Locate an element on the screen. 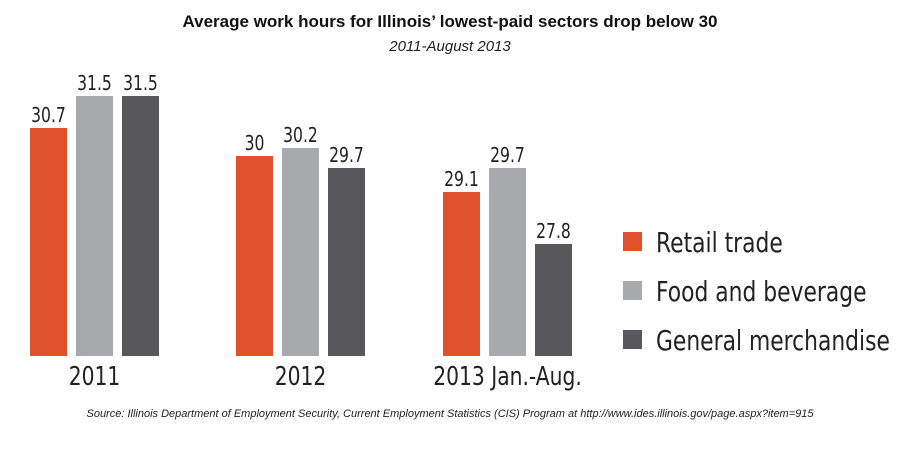 This screenshot has height=450, width=900. data-label-retail-trade-2012: 30 is located at coordinates (255, 143).